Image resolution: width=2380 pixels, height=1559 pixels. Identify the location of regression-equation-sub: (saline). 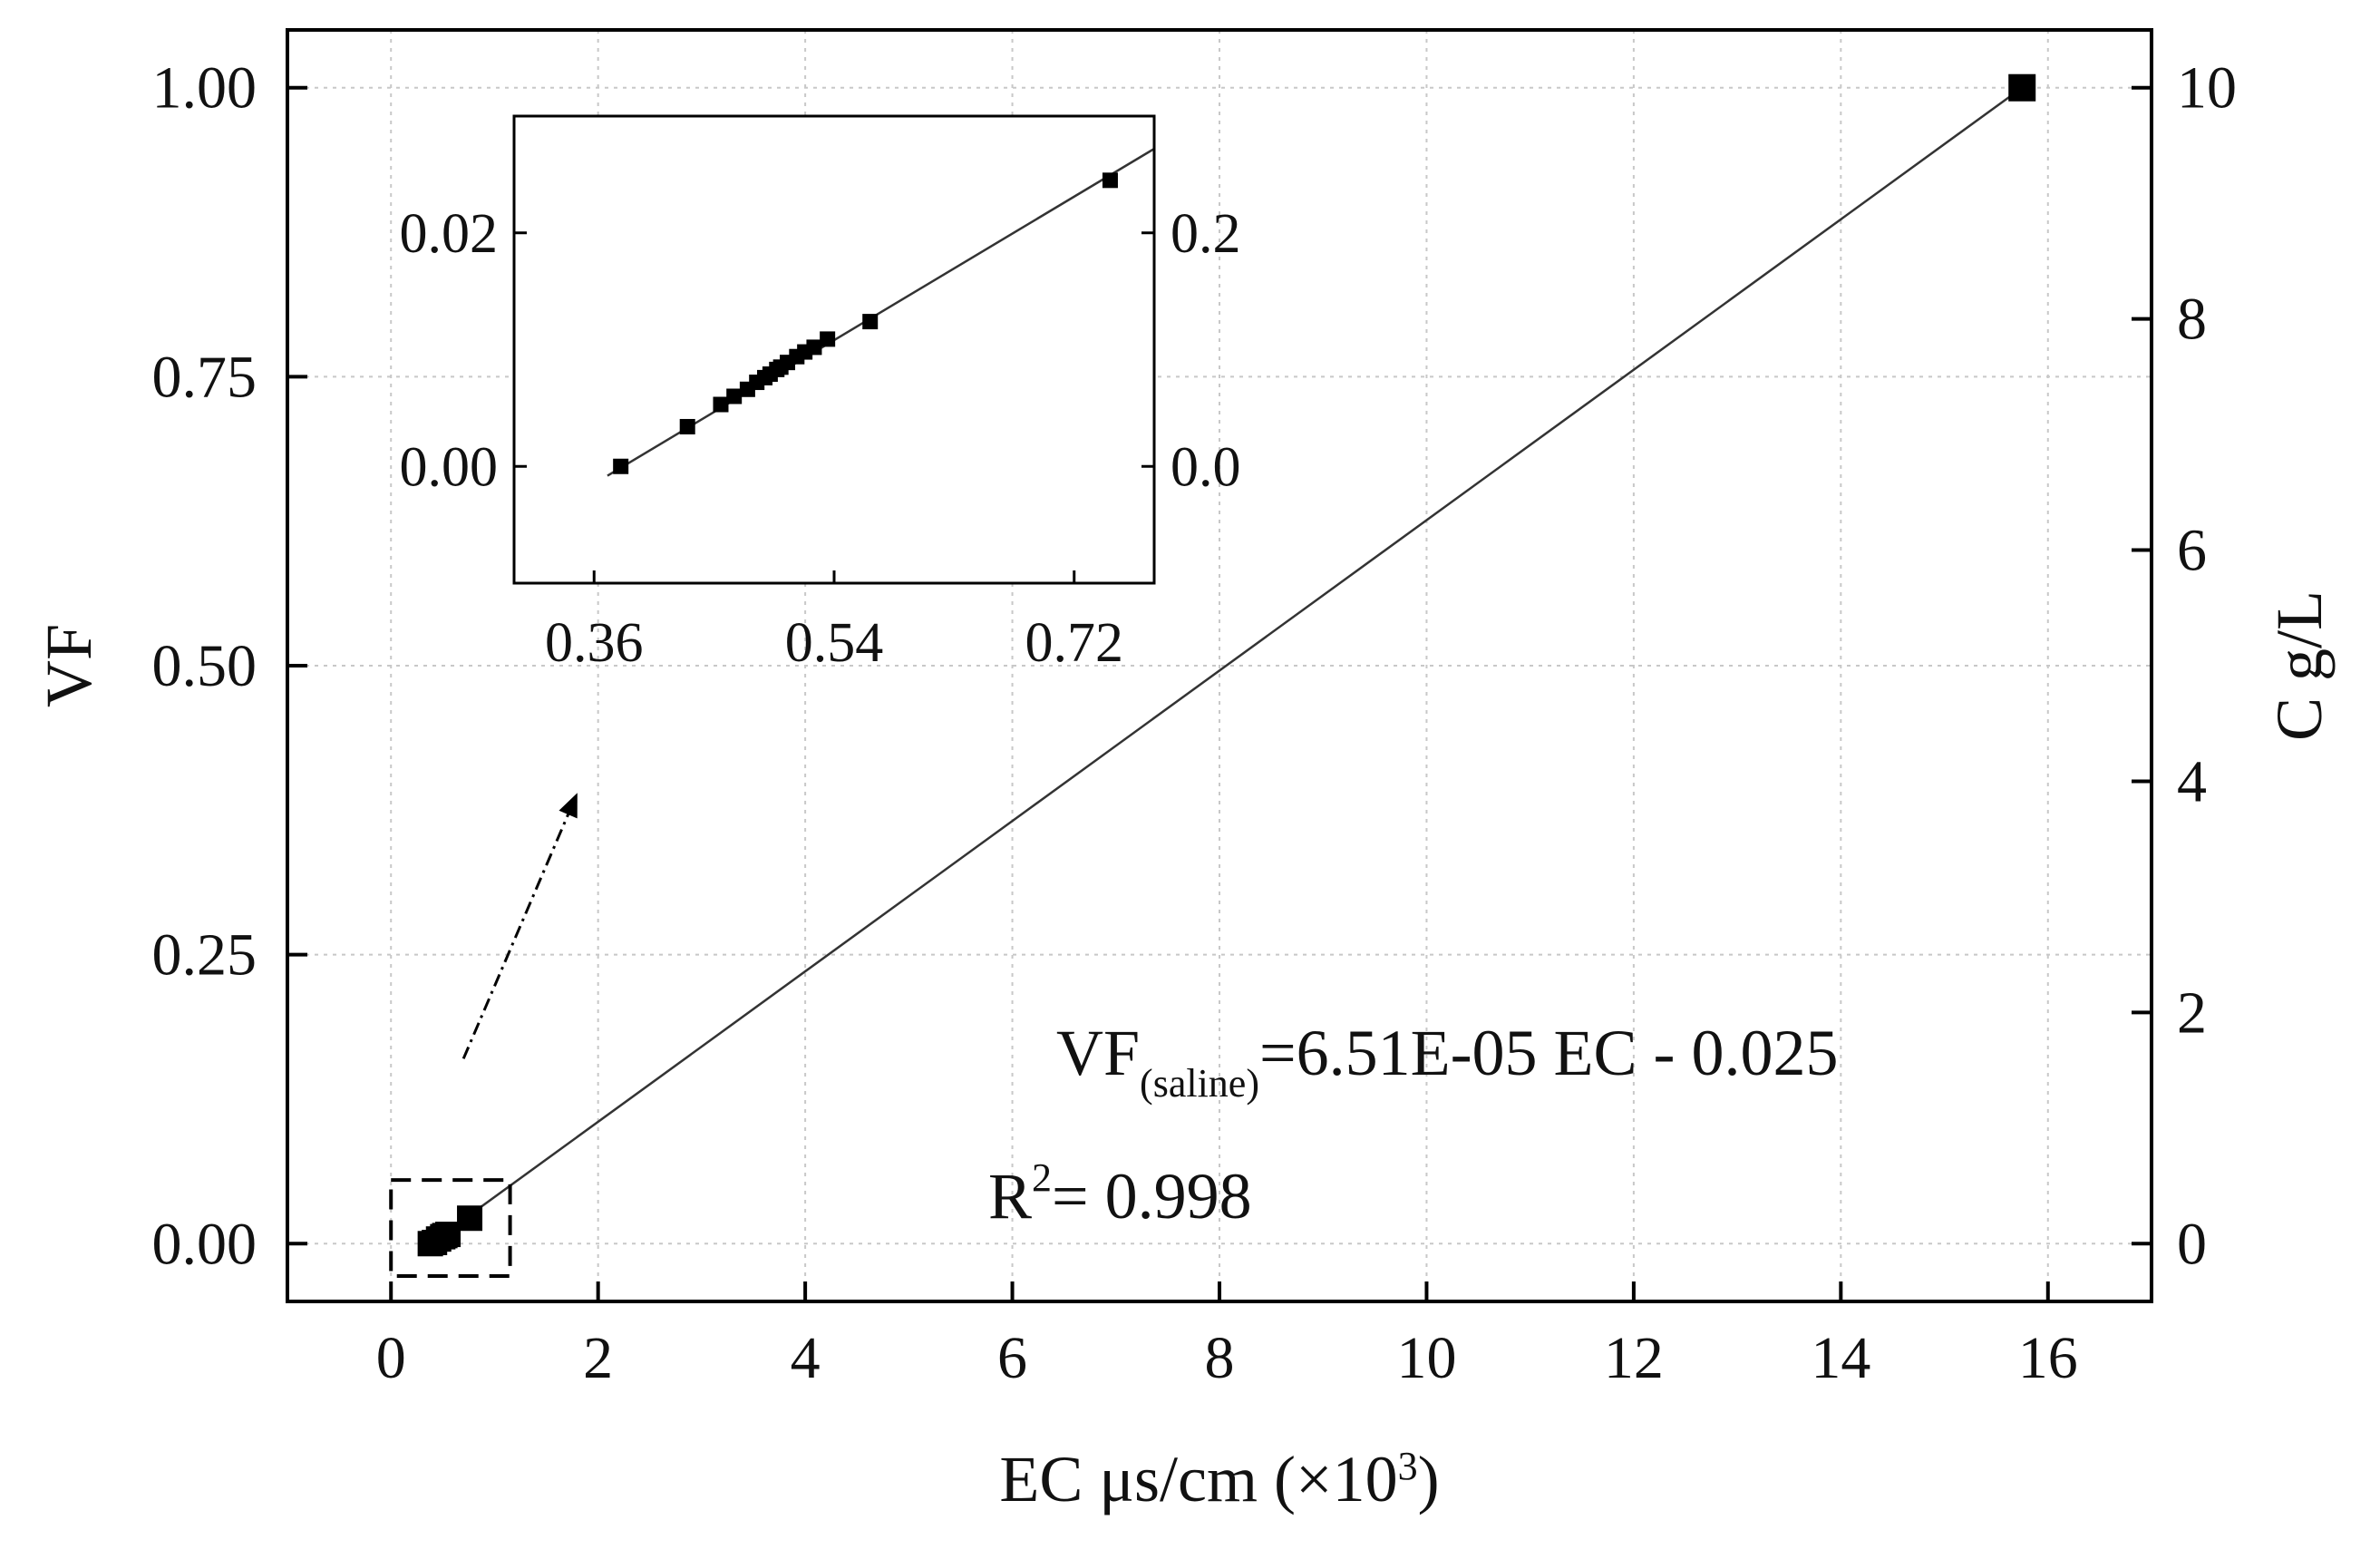
(1199, 1083).